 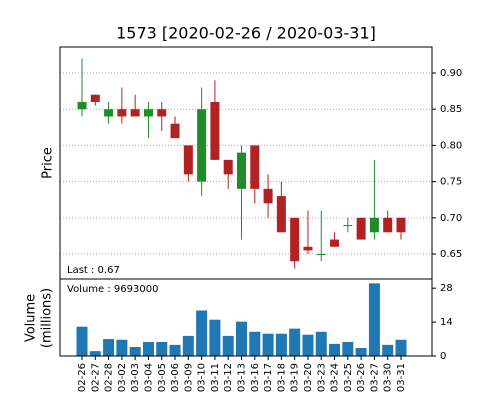 I want to click on y-axis-label: (millions), so click(x=47, y=318).